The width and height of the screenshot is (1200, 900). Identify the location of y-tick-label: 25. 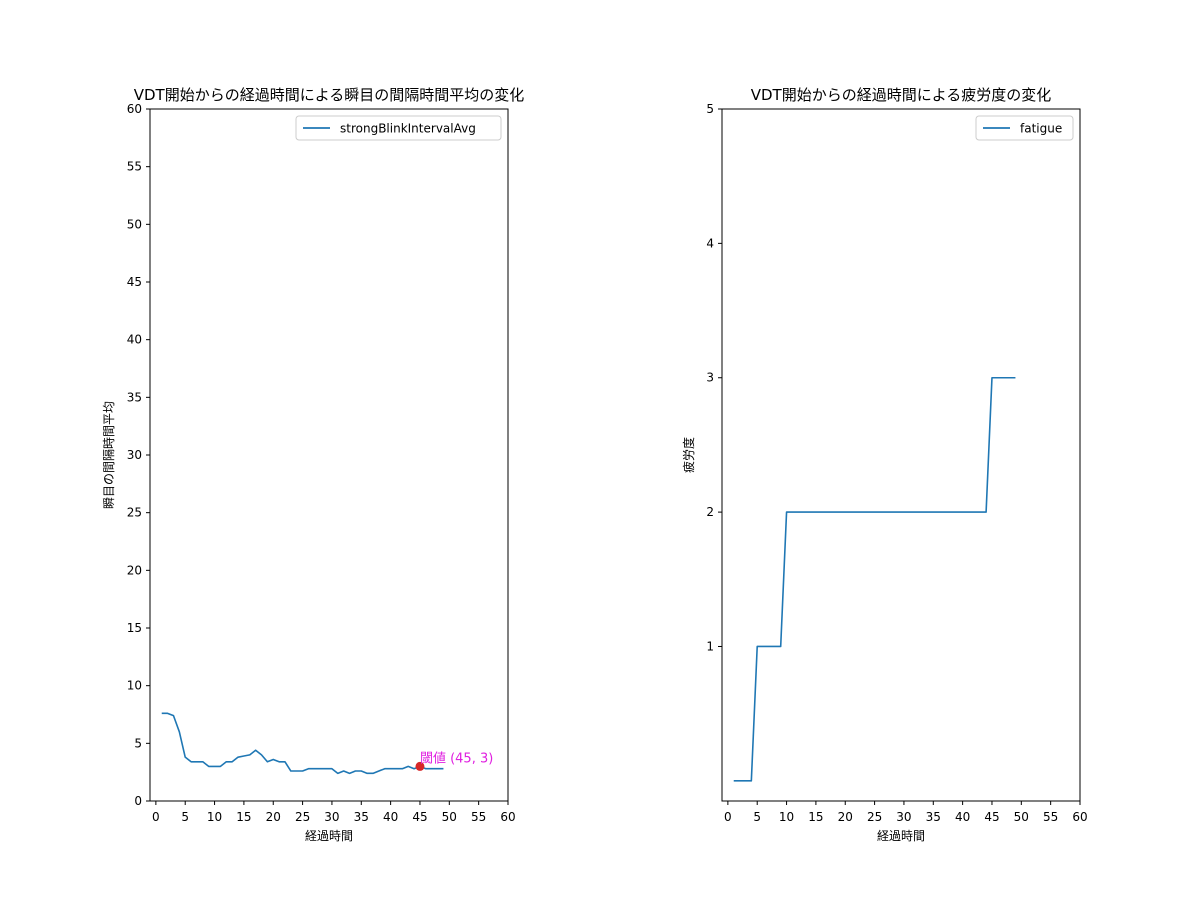
(134, 513).